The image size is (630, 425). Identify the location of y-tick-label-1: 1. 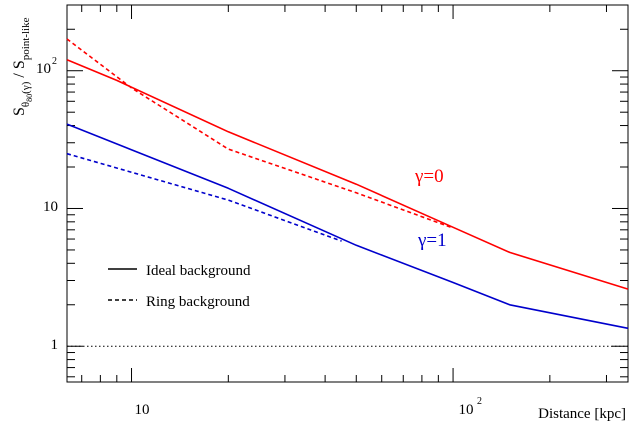
(55, 345).